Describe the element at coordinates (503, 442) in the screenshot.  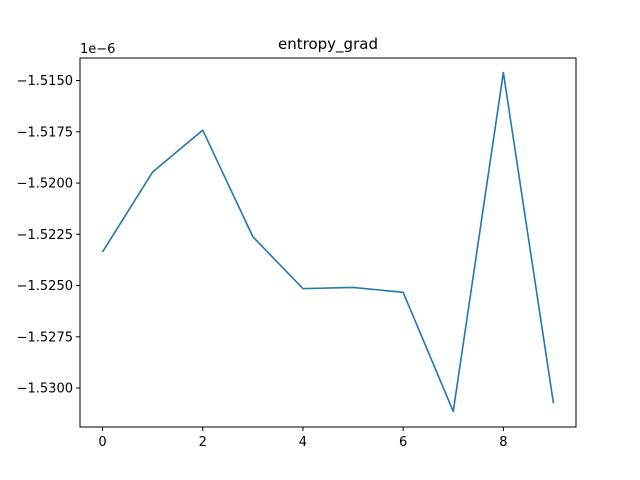
I see `x-tick-label-8: 8` at that location.